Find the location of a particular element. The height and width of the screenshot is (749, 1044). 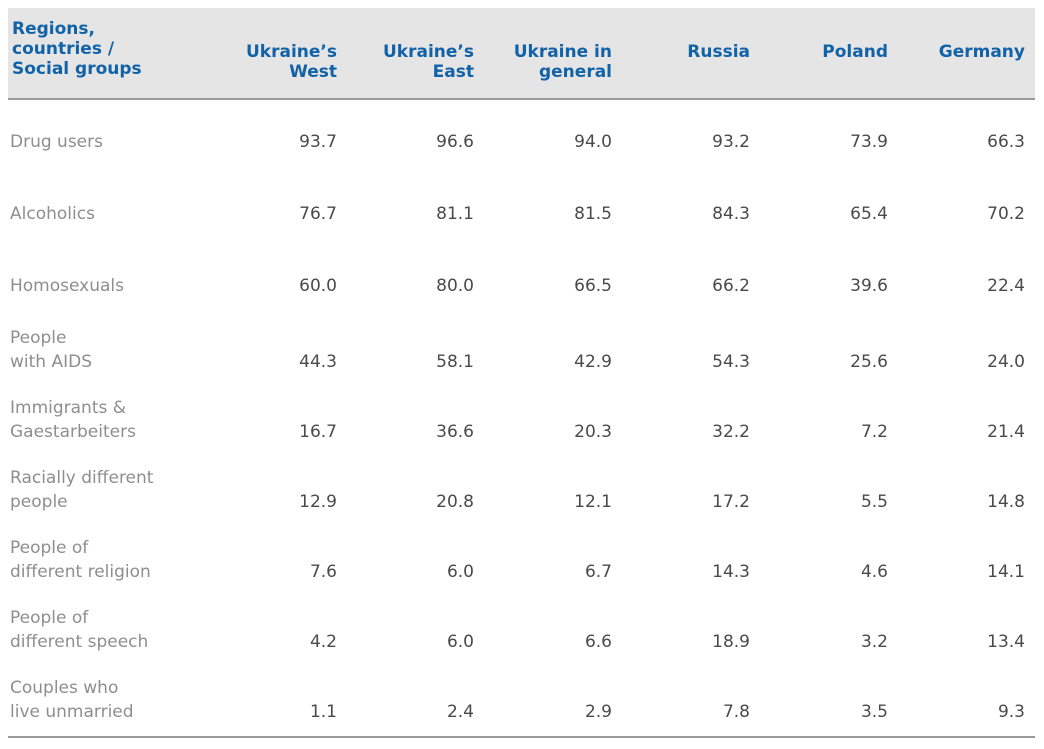

row-value: 3.2 is located at coordinates (874, 642).